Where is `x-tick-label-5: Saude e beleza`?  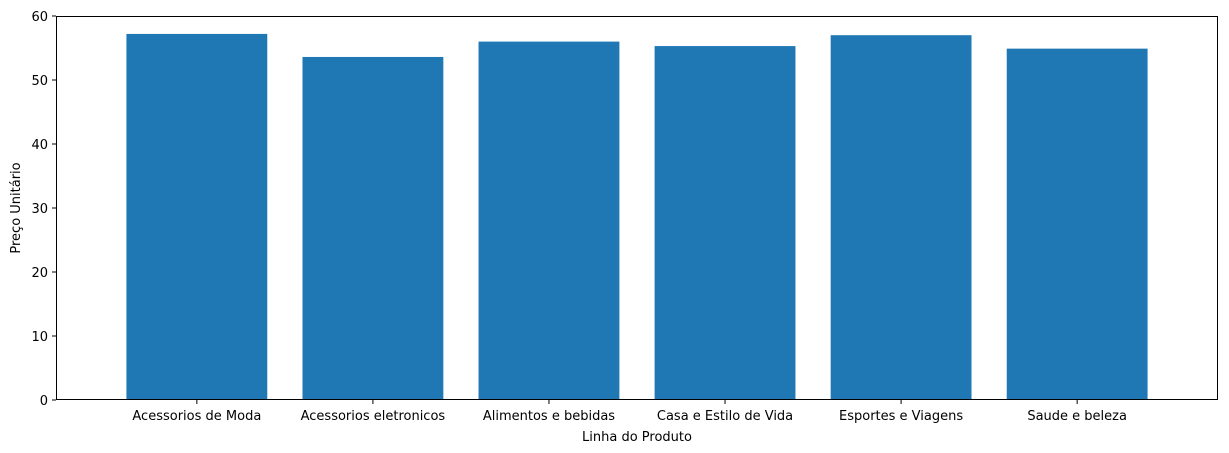
x-tick-label-5: Saude e beleza is located at coordinates (1077, 416).